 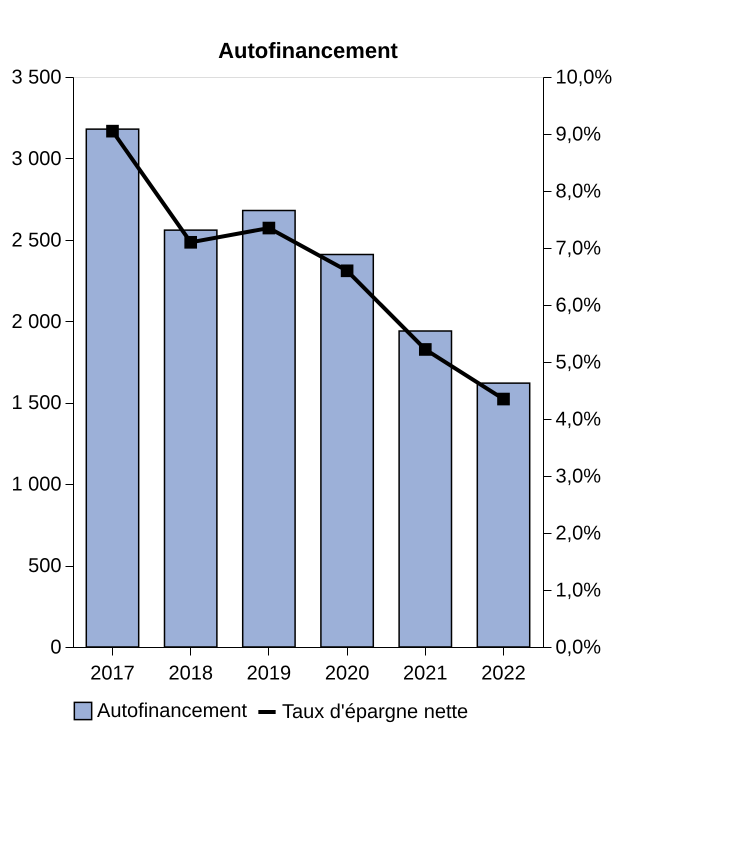 I want to click on y2-tick-label: 7,0%, so click(x=579, y=249).